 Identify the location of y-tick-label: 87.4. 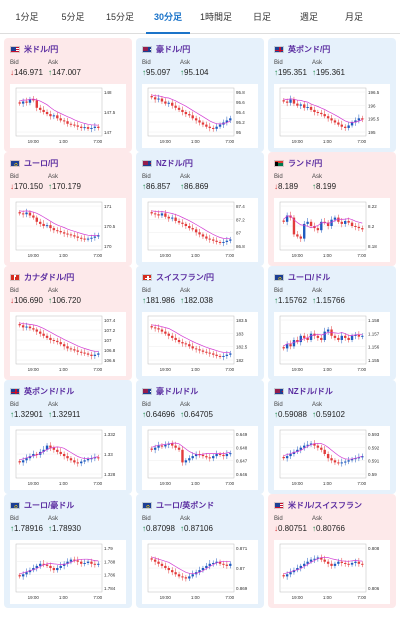
(240, 206).